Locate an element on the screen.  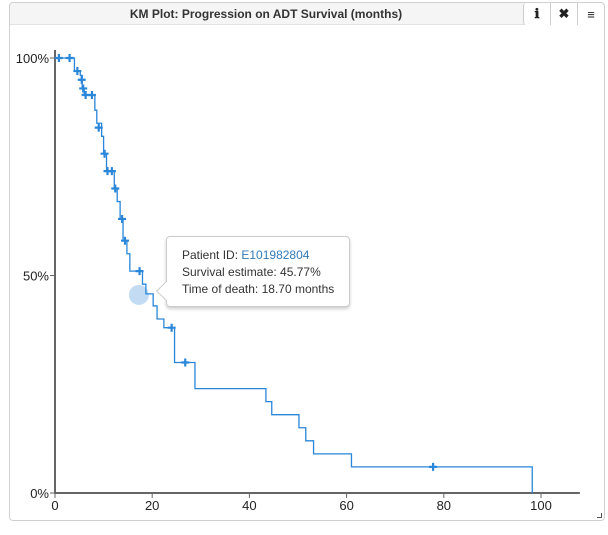
y-tick-label: 50% is located at coordinates (36, 276).